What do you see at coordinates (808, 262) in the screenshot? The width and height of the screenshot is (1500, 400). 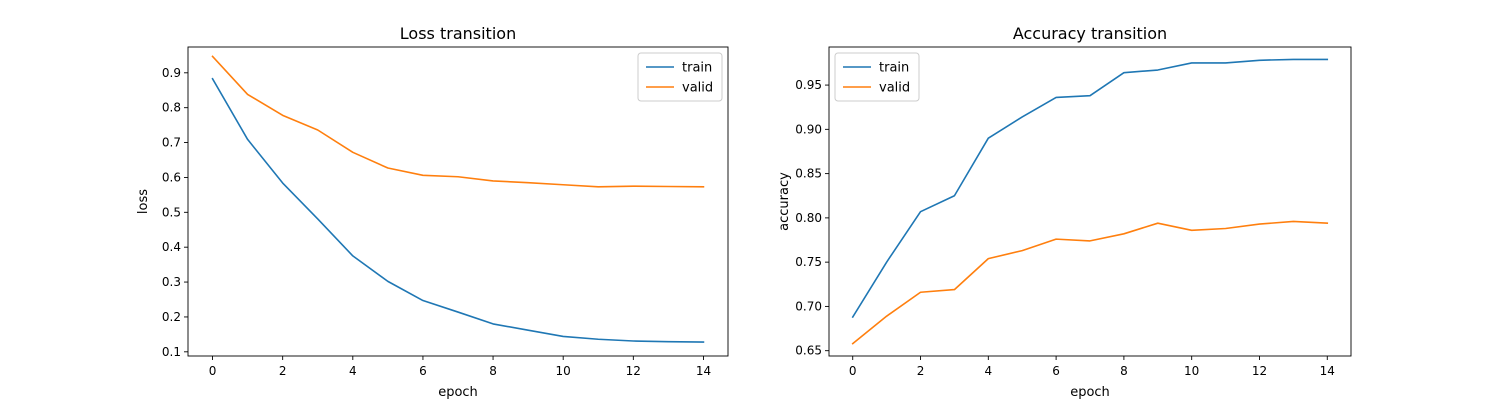 I see `accuracy-ytick-label: 0.75` at bounding box center [808, 262].